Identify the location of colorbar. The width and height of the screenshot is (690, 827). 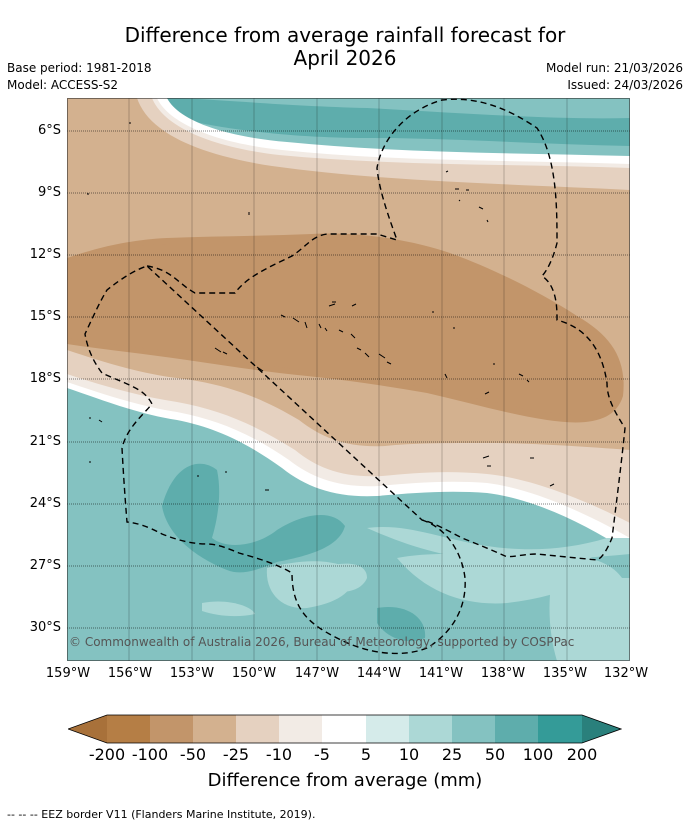
(345, 729).